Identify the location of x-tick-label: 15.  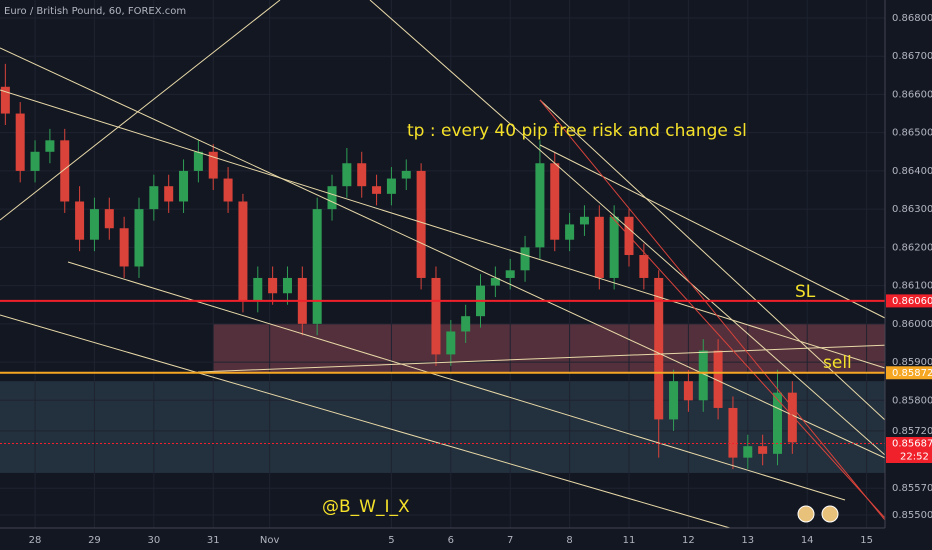
(866, 540).